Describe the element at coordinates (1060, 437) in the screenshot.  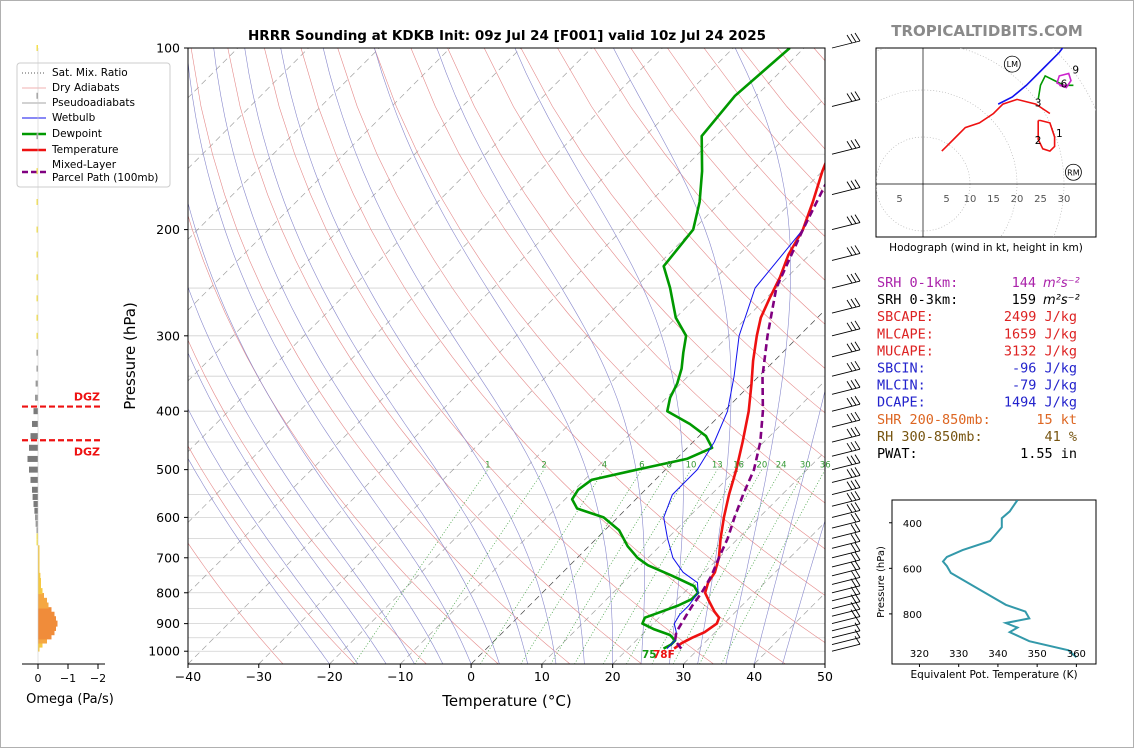
I see `param-value: 41 %` at that location.